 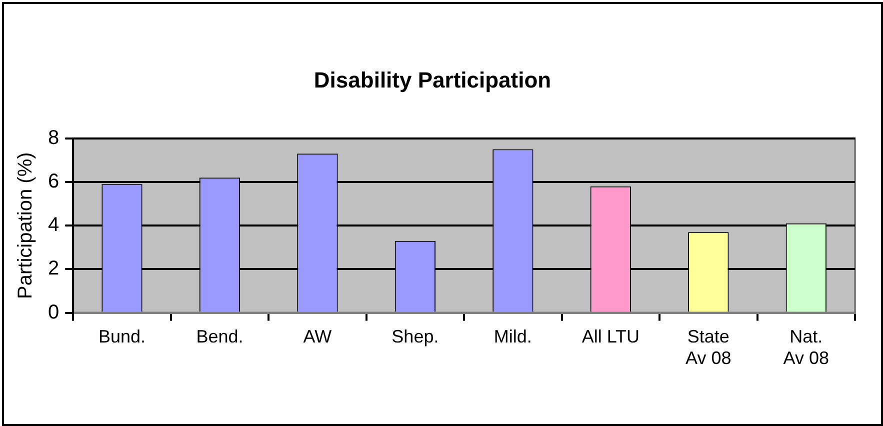 What do you see at coordinates (54, 225) in the screenshot?
I see `y-tick-label: 4` at bounding box center [54, 225].